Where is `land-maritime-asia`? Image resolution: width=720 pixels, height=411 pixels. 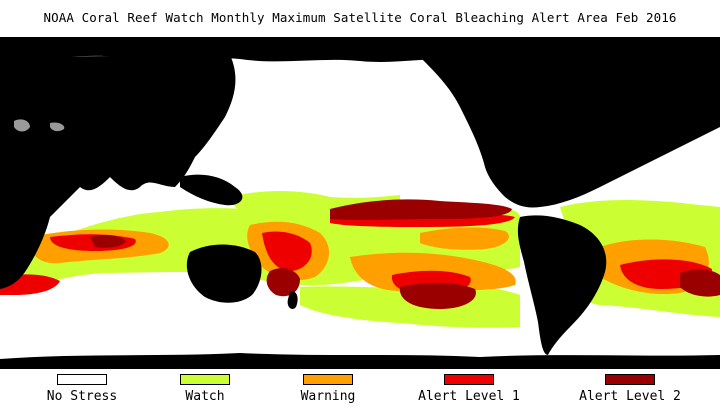 land-maritime-asia is located at coordinates (211, 190).